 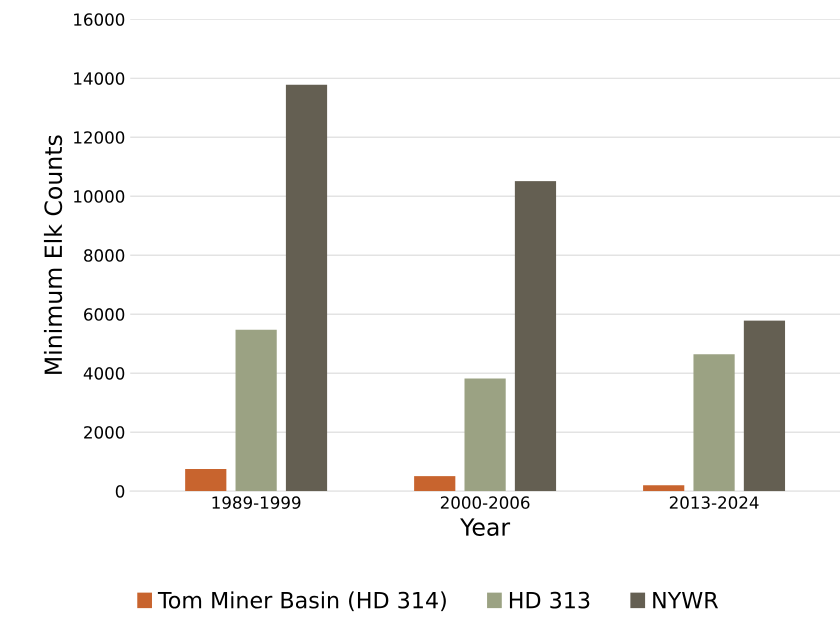 I want to click on x-tick-label: 1989-1999, so click(x=256, y=502).